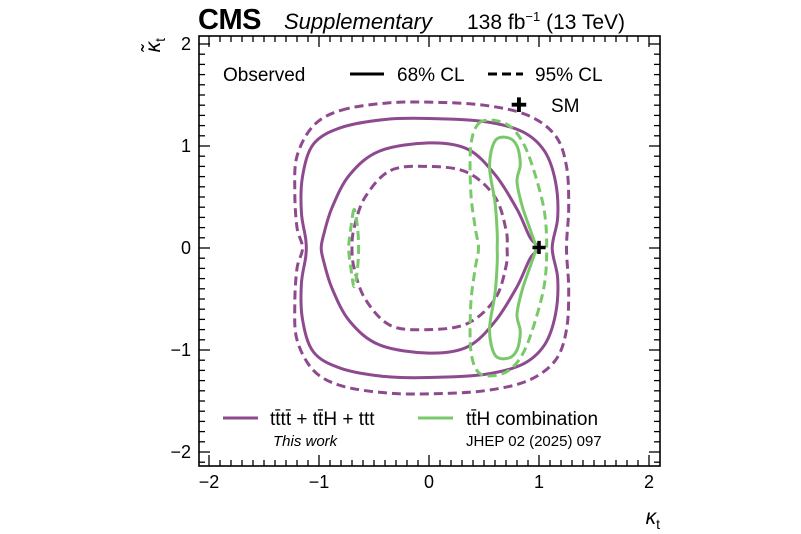 The image size is (801, 534). What do you see at coordinates (154, 45) in the screenshot?
I see `y-axis-label: κ̃t` at bounding box center [154, 45].